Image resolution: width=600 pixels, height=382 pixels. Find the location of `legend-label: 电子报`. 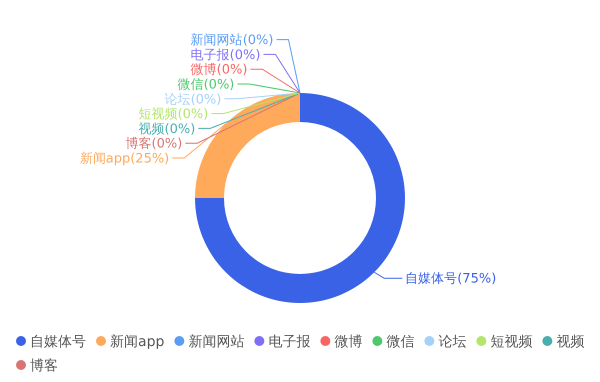

legend-label: 电子报 is located at coordinates (289, 342).